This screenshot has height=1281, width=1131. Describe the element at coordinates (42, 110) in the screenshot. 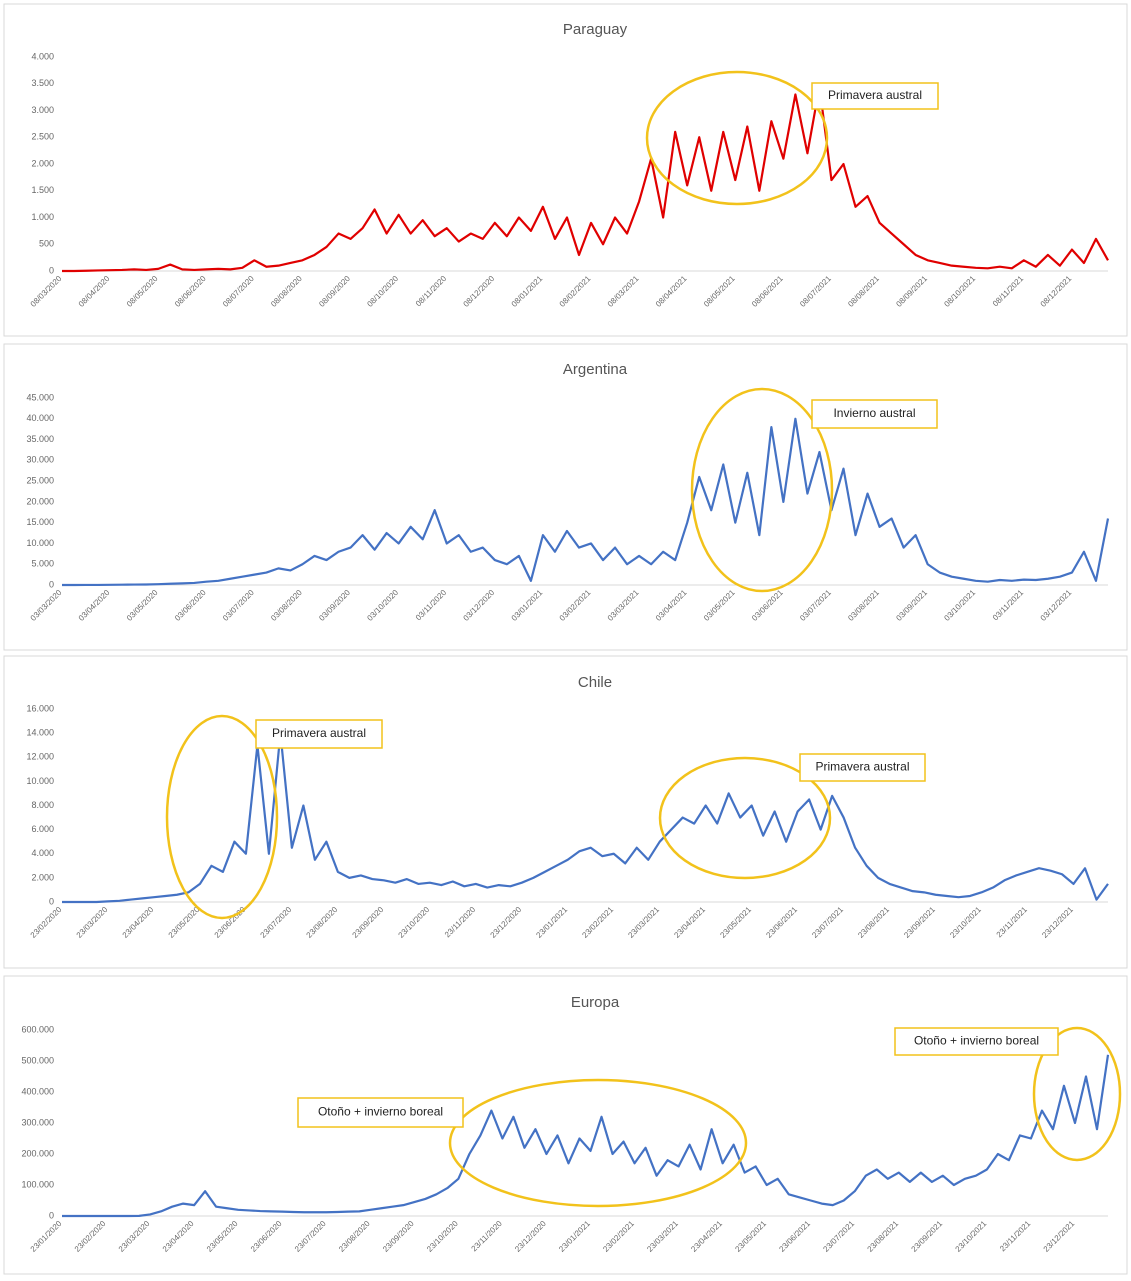

I see `y-tick-label: 3.000` at that location.